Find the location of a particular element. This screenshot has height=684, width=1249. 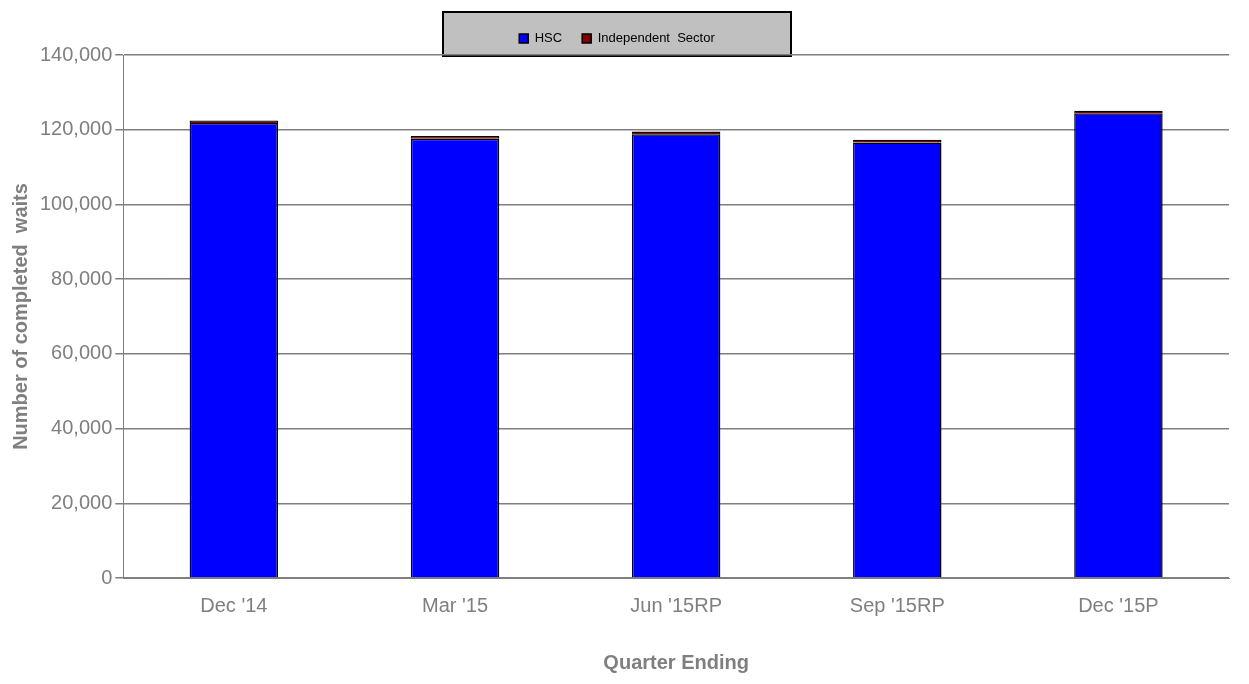

y-axis-title: Number of completed waits is located at coordinates (19, 316).